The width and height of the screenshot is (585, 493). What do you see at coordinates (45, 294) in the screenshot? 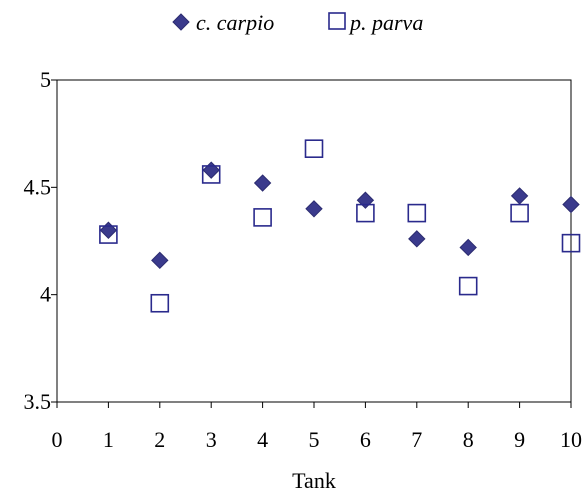
I see `y-tick-label: 4` at bounding box center [45, 294].